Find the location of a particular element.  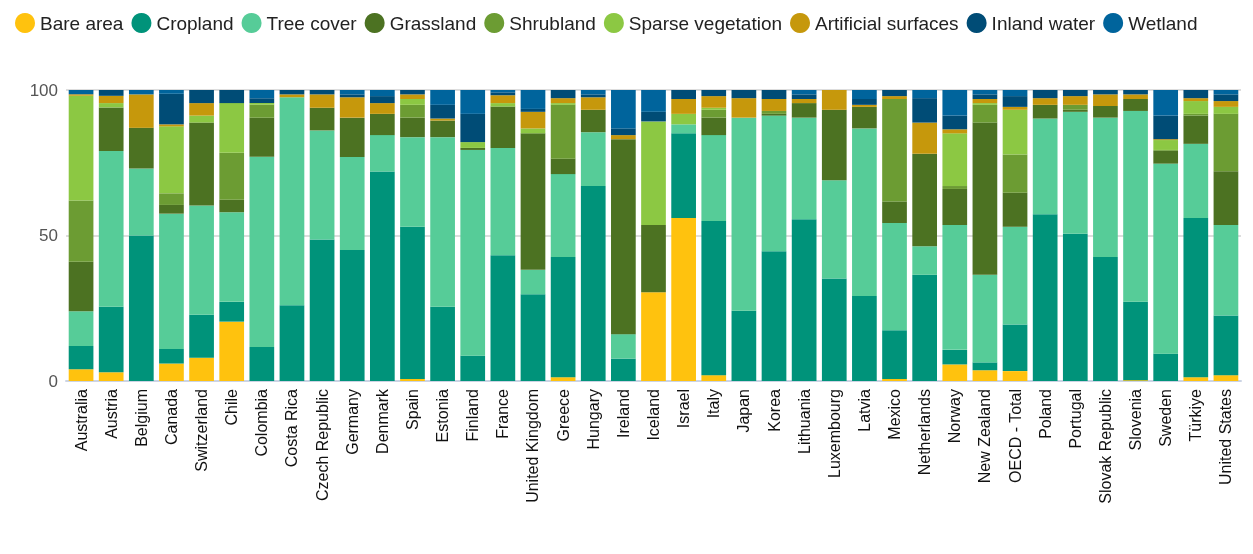

x-tick-label: Poland is located at coordinates (1045, 414).